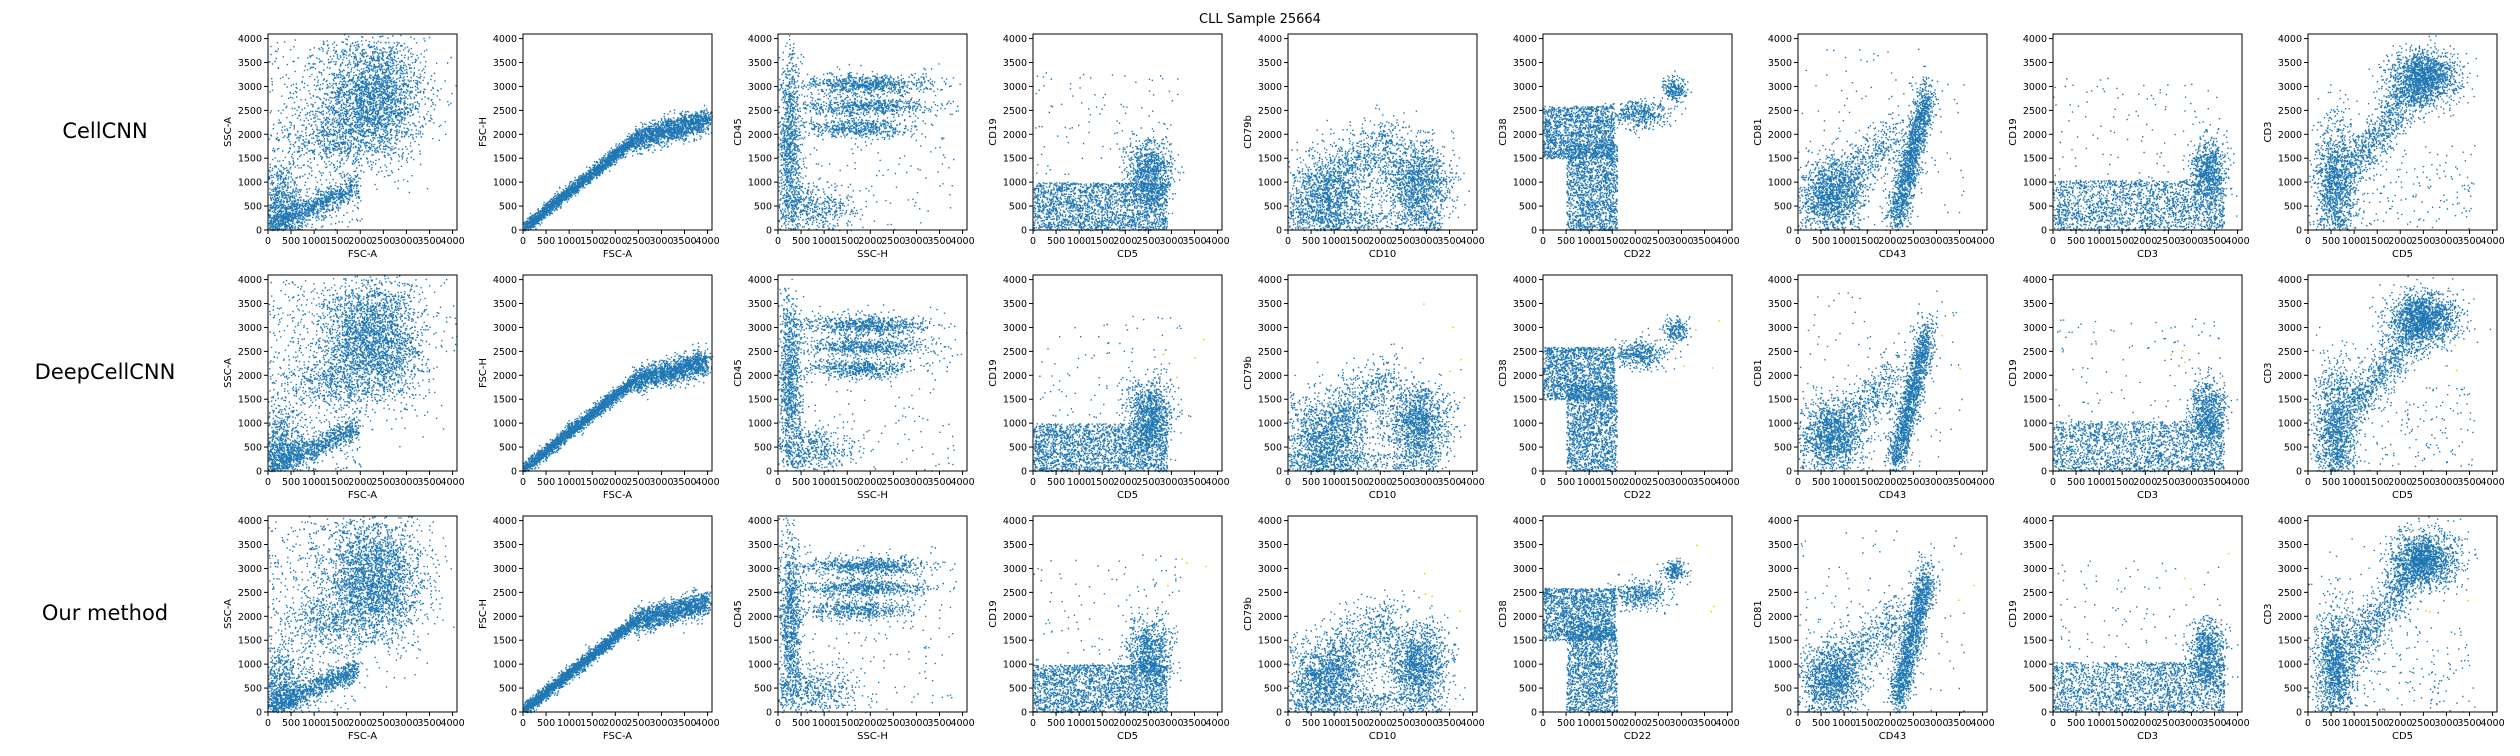 The image size is (2520, 756). I want to click on x-tick-label: 0, so click(1798, 482).